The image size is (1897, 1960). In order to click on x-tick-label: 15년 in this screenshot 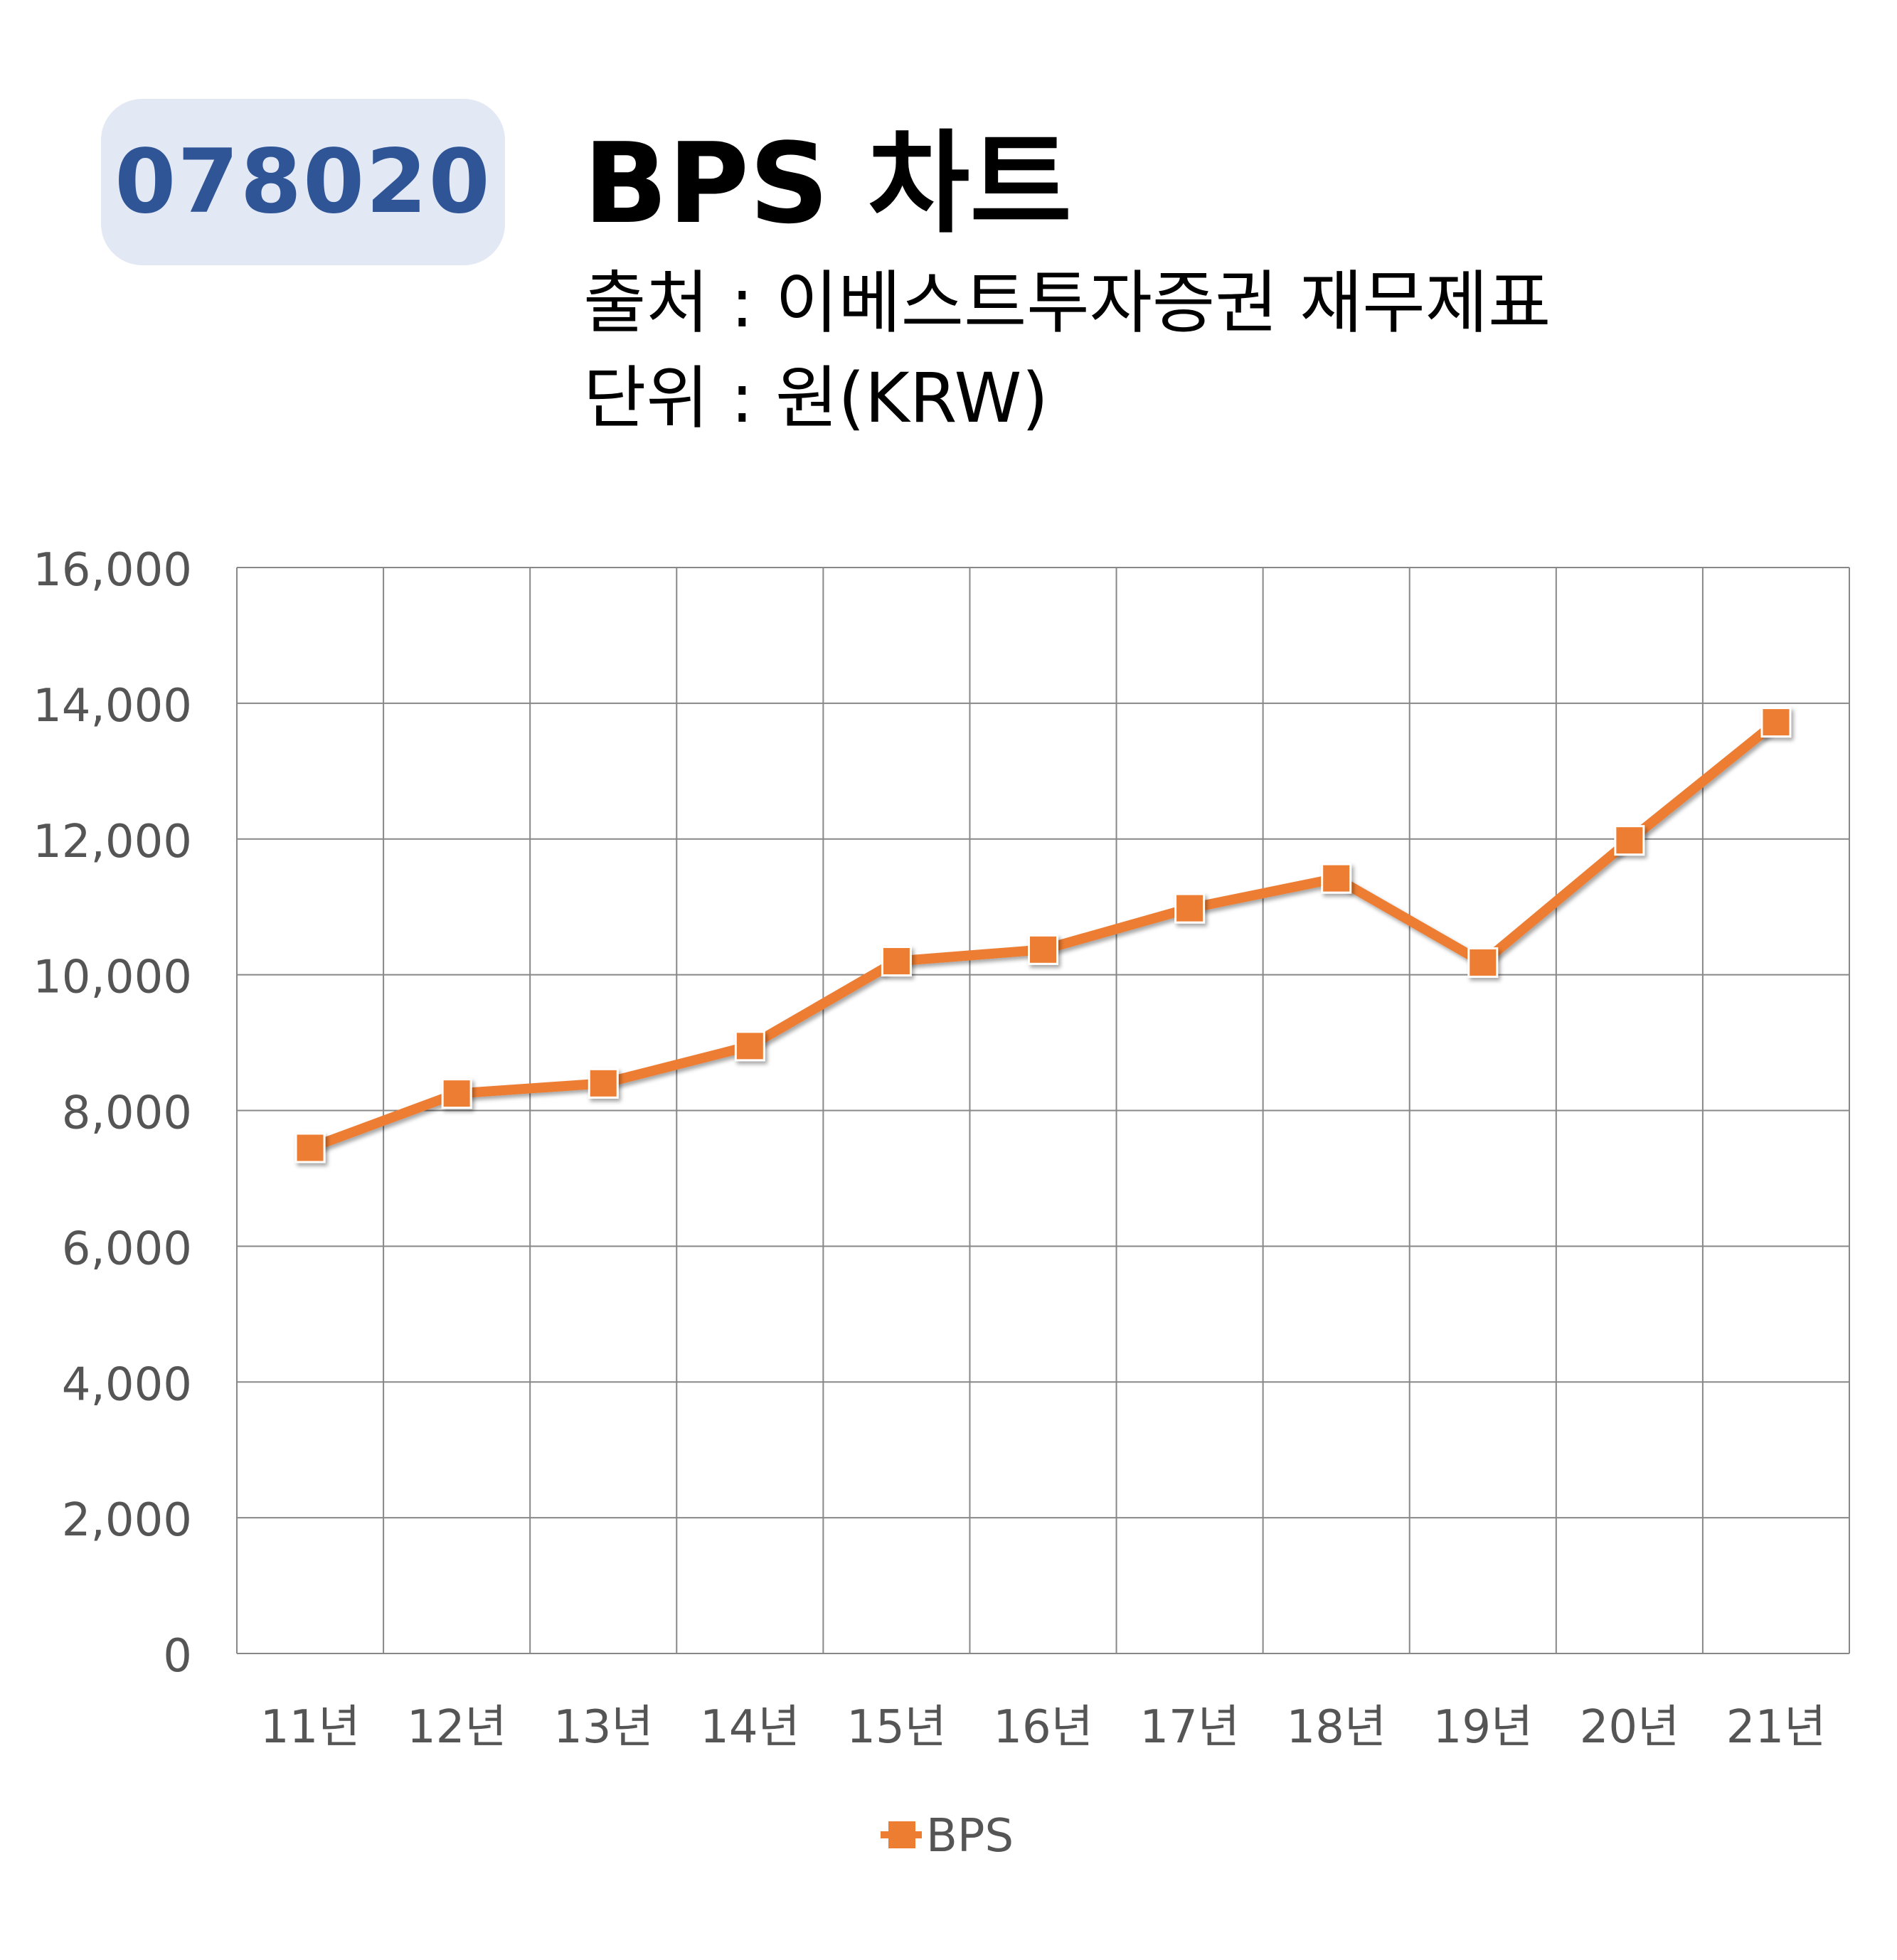, I will do `click(896, 1727)`.